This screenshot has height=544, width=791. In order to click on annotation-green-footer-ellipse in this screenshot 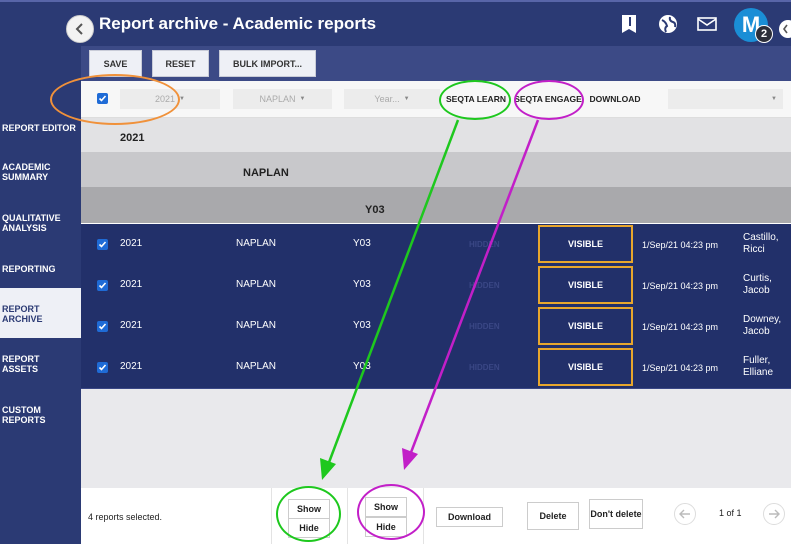, I will do `click(308, 514)`.